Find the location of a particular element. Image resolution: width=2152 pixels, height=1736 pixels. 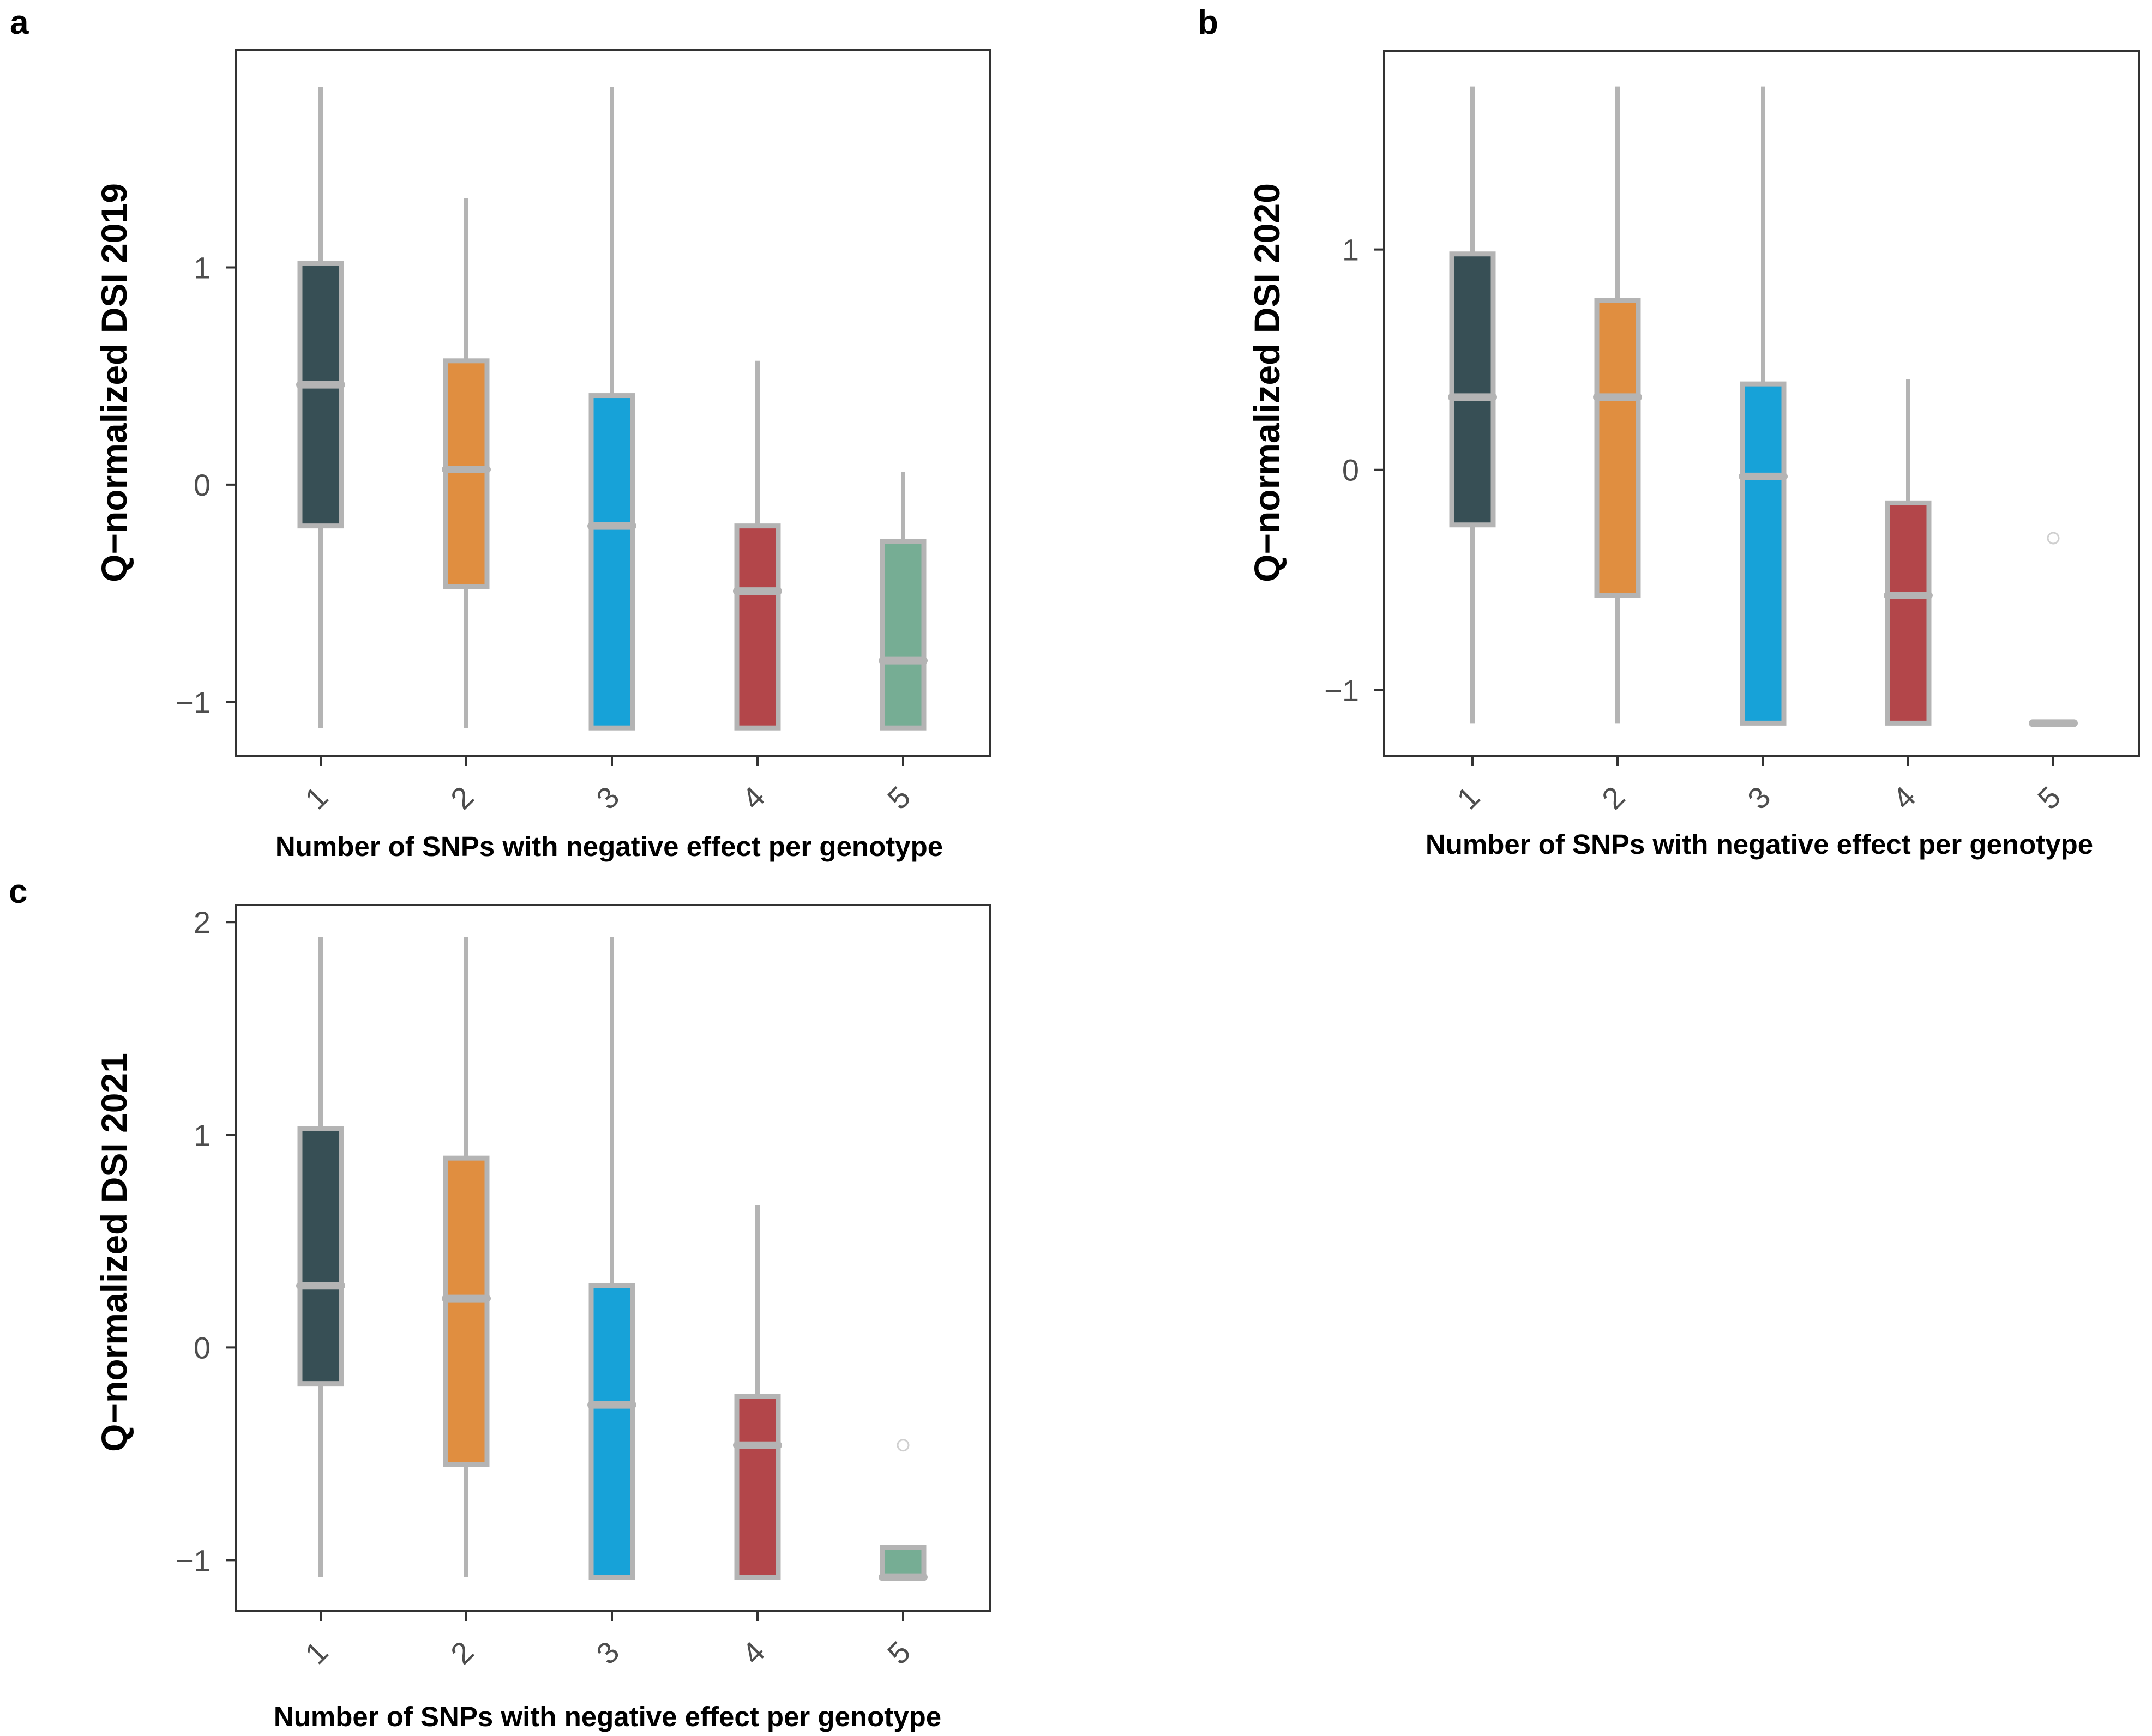

panel-letter: c is located at coordinates (18, 892).